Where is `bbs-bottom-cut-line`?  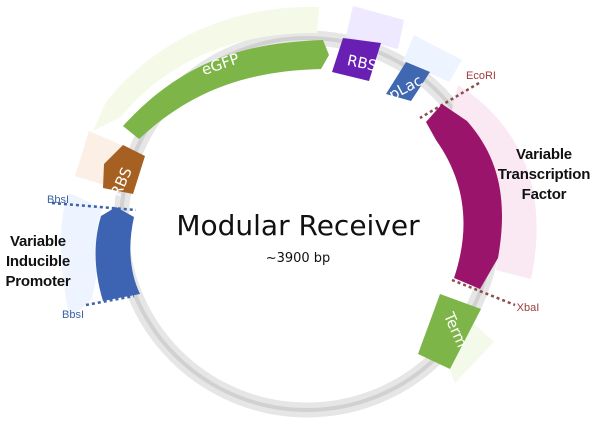 bbs-bottom-cut-line is located at coordinates (110, 300).